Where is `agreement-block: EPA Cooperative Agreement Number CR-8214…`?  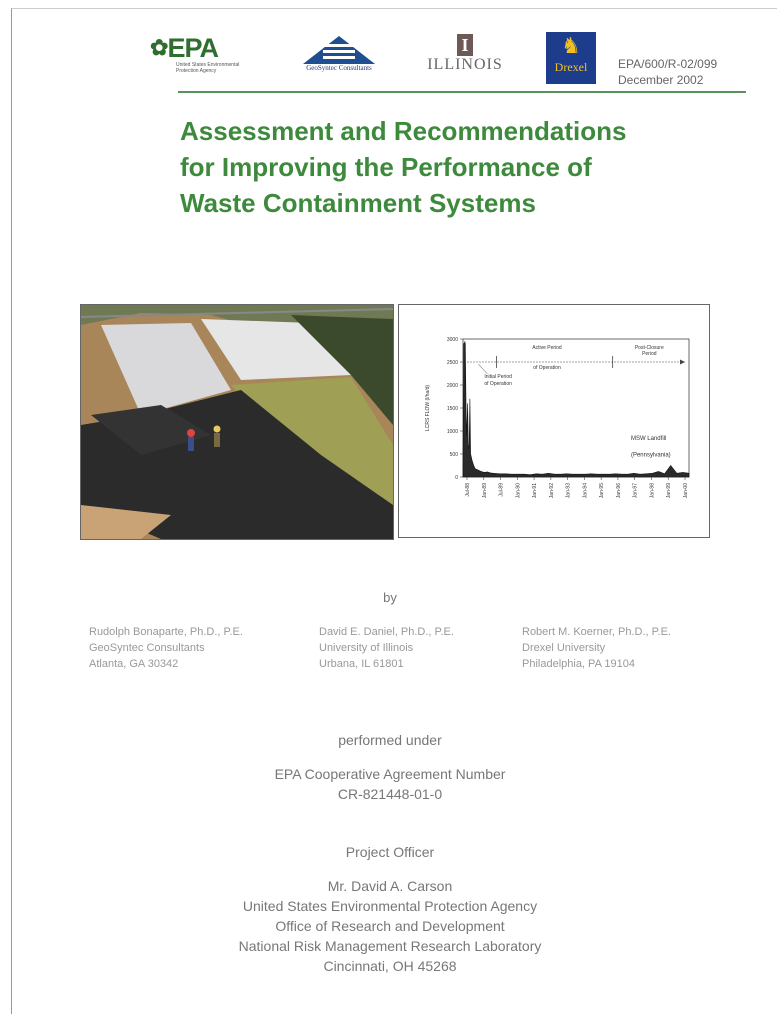 agreement-block: EPA Cooperative Agreement Number CR-8214… is located at coordinates (390, 784).